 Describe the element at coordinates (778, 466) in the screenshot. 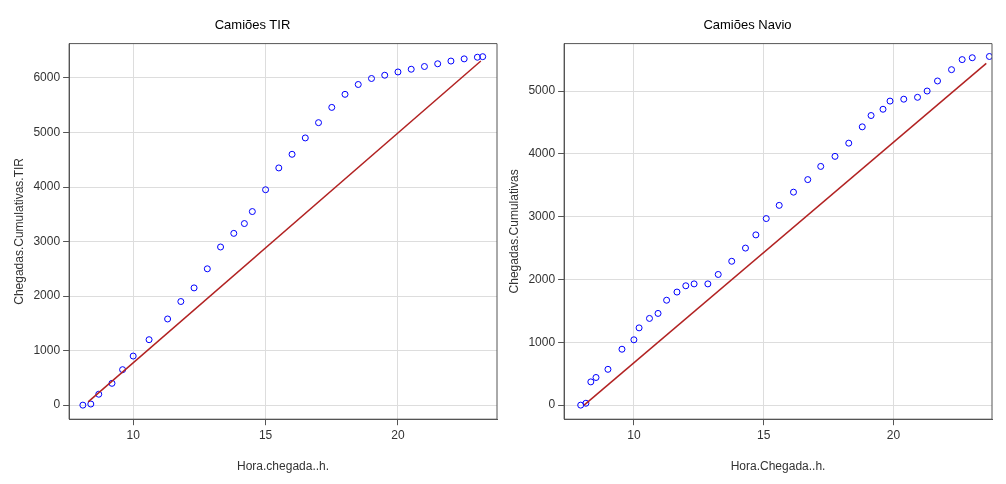

I see `x-axis-title: Hora.Chegada..h.` at that location.